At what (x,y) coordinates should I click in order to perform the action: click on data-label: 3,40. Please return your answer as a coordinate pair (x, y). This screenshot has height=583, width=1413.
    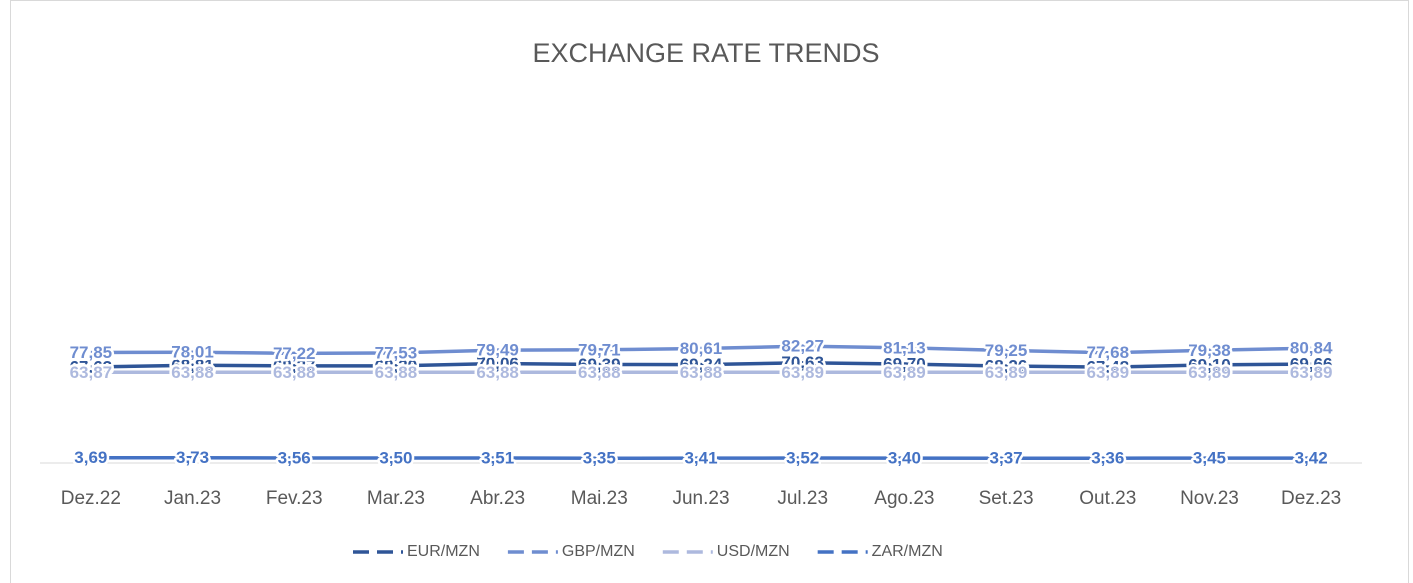
    Looking at the image, I should click on (904, 458).